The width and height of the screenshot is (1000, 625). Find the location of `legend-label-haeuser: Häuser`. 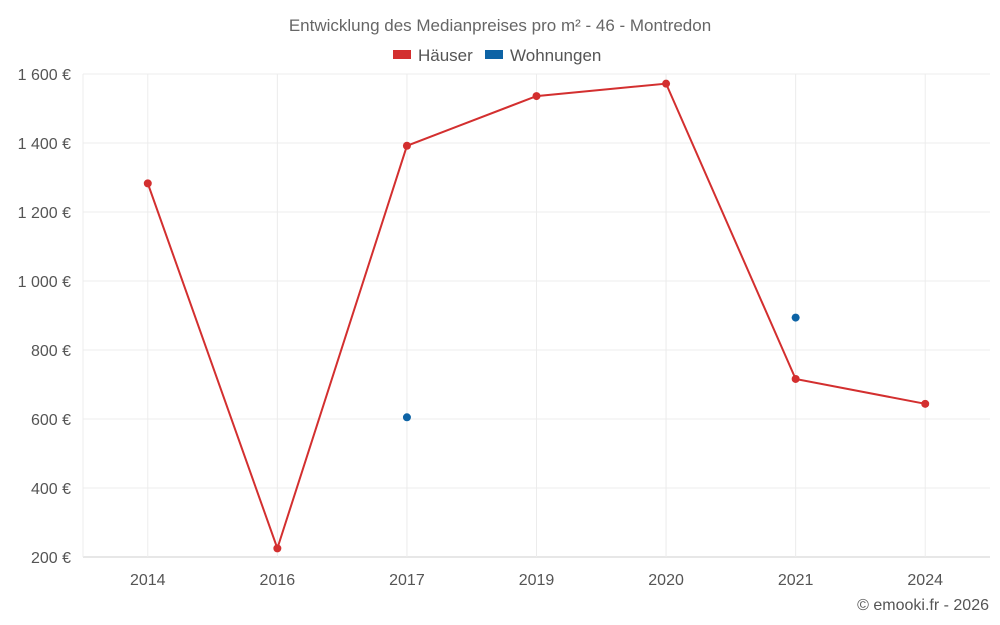

legend-label-haeuser: Häuser is located at coordinates (445, 55).